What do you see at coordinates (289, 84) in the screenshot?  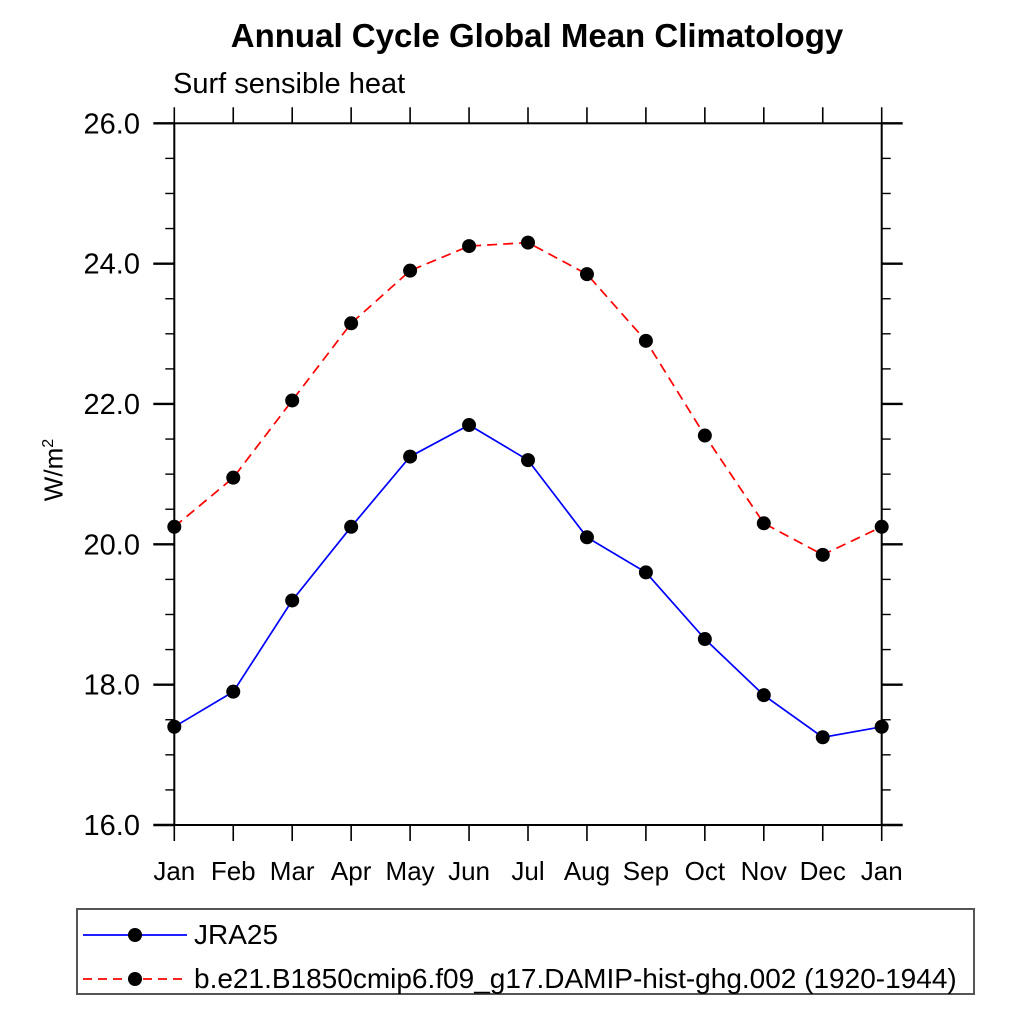 I see `chart-subtitle: Surf sensible heat` at bounding box center [289, 84].